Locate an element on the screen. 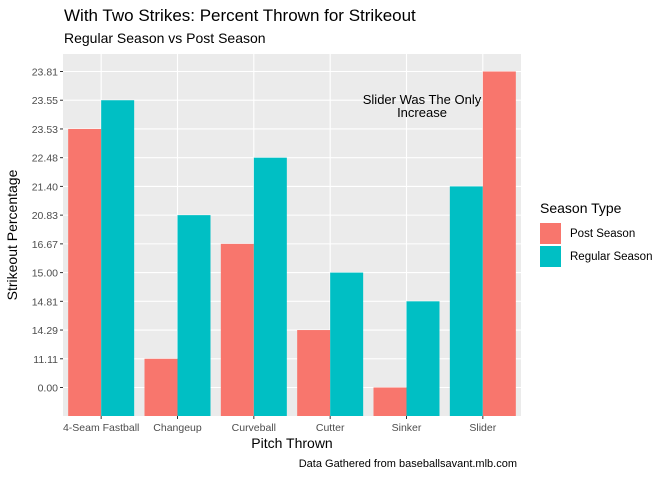 This screenshot has height=480, width=672. legend-label: Regular Season is located at coordinates (611, 256).